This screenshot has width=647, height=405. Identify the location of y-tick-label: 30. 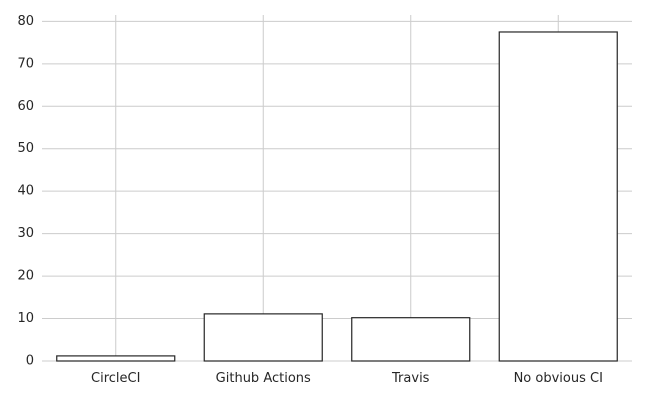
(25, 233).